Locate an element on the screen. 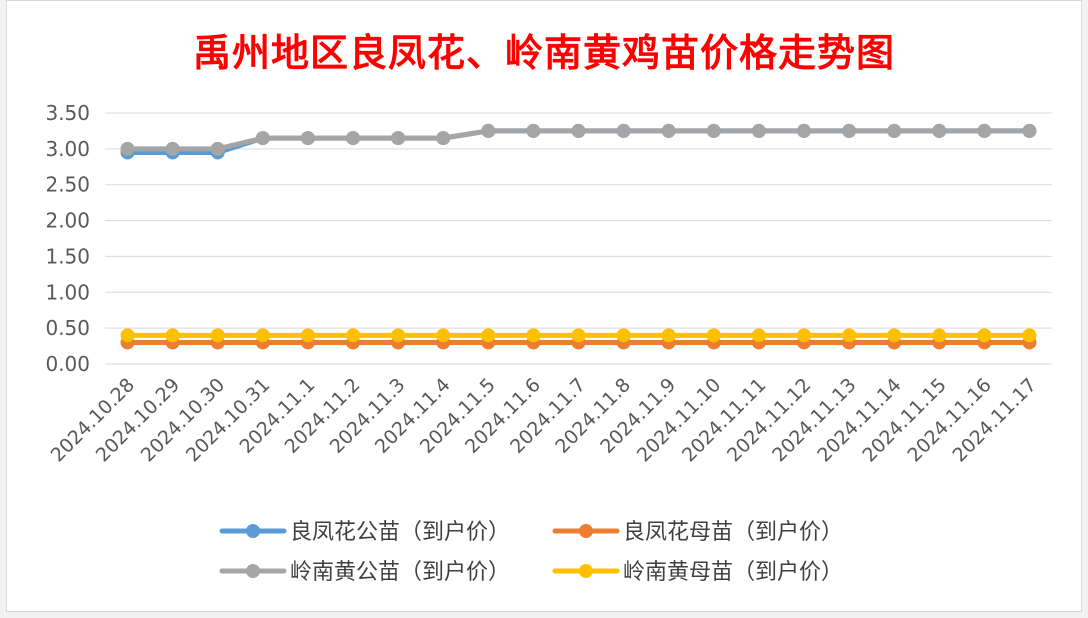 Image resolution: width=1088 pixels, height=618 pixels. y-tick-label: 1.50 is located at coordinates (67, 256).